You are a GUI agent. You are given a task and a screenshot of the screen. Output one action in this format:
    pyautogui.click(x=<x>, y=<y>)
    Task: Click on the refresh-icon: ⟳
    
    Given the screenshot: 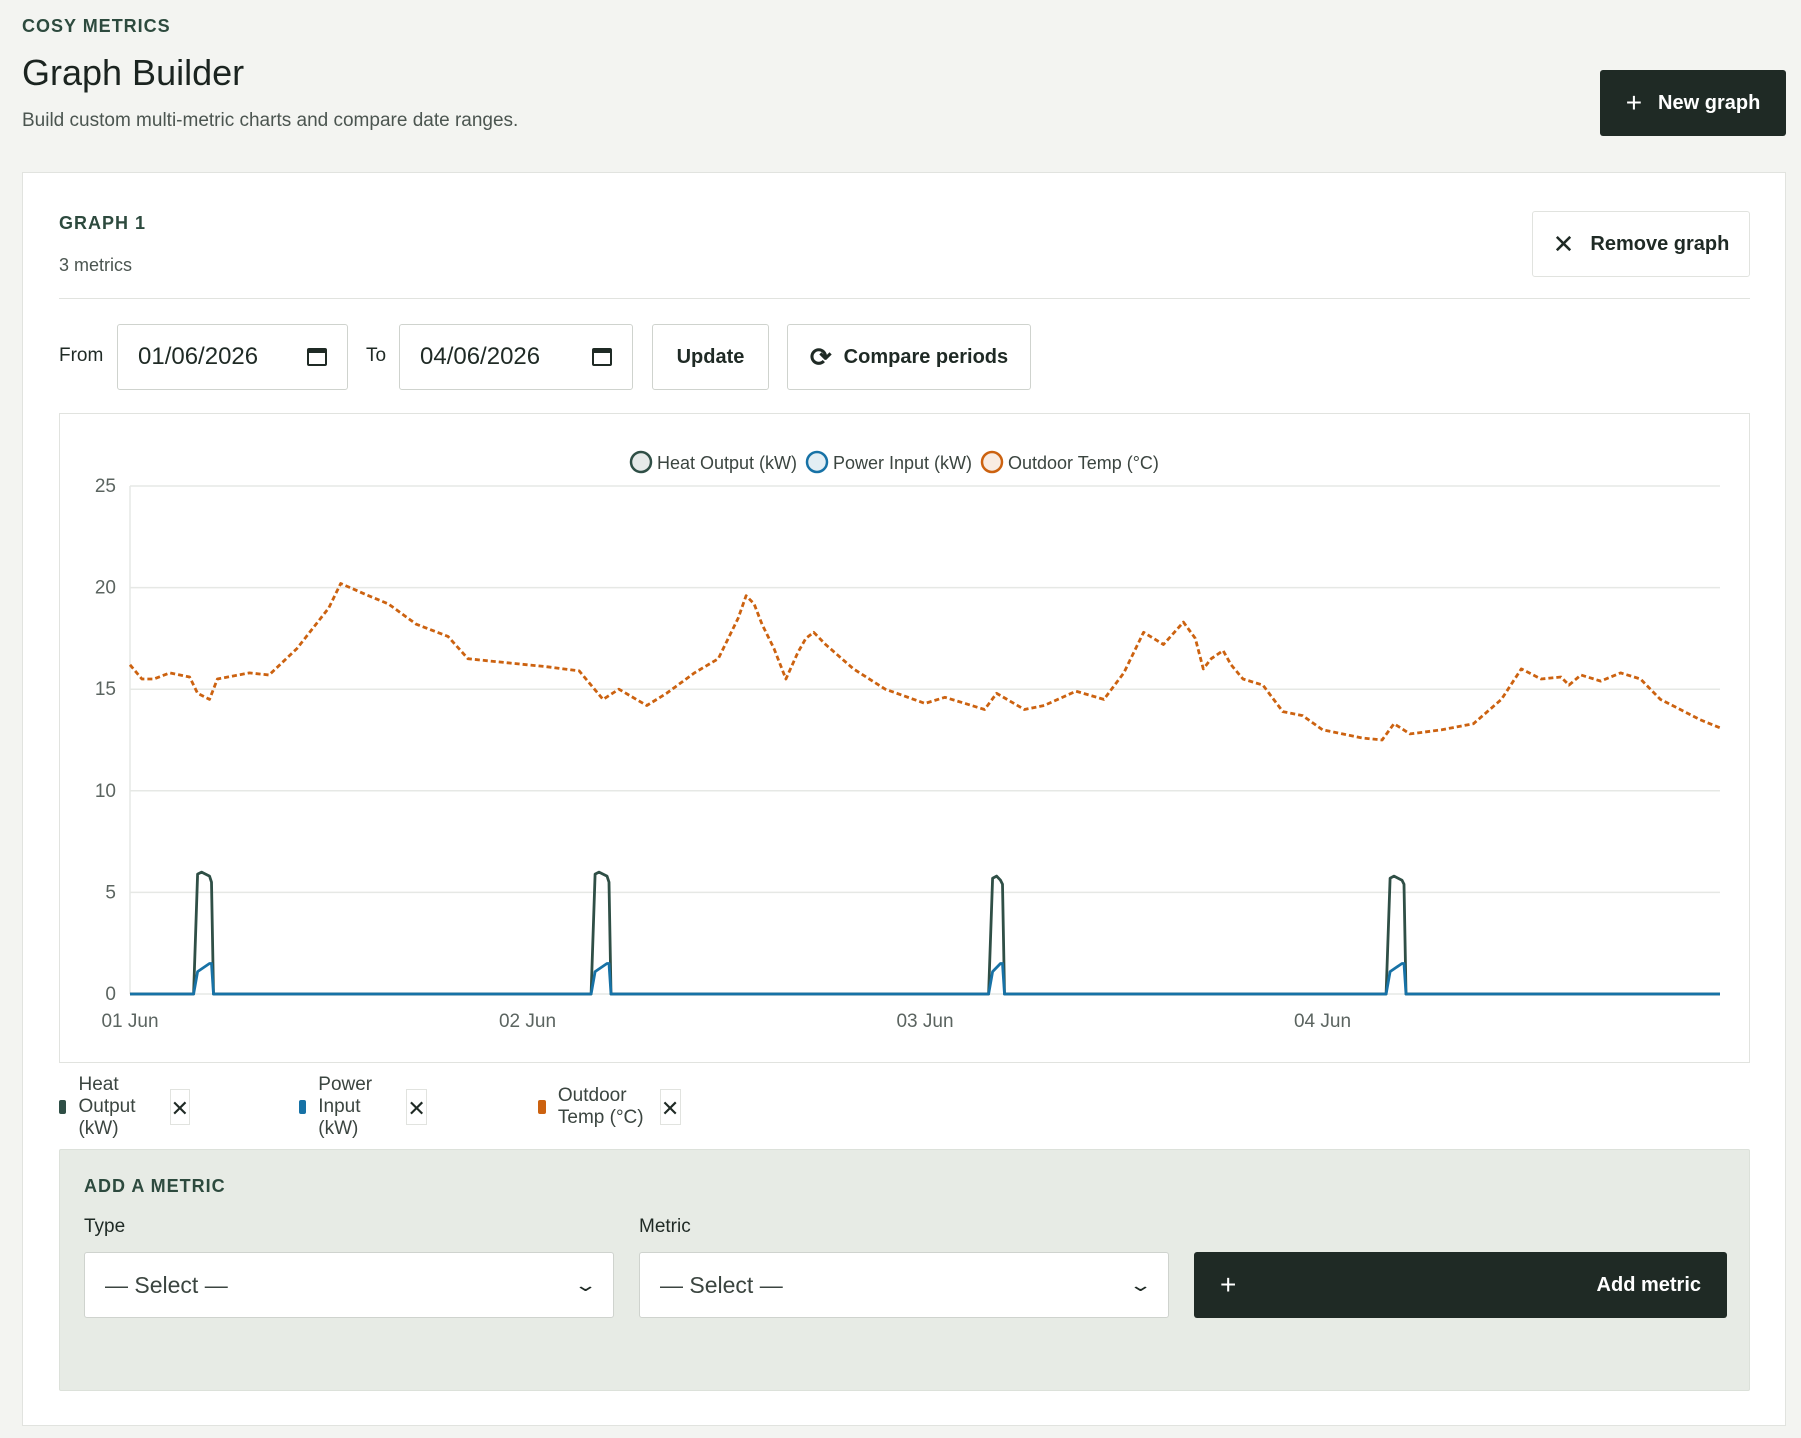 What is the action you would take?
    pyautogui.click(x=820, y=357)
    